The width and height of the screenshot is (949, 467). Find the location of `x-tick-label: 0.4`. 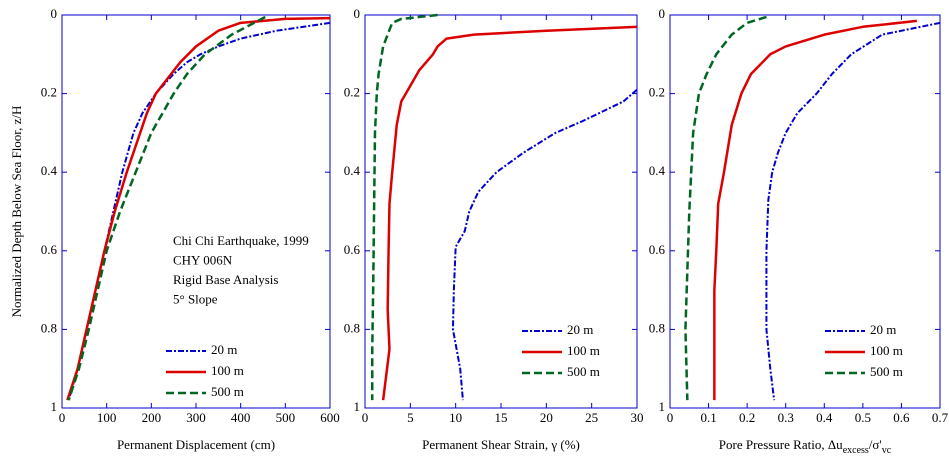

x-tick-label: 0.4 is located at coordinates (824, 417).